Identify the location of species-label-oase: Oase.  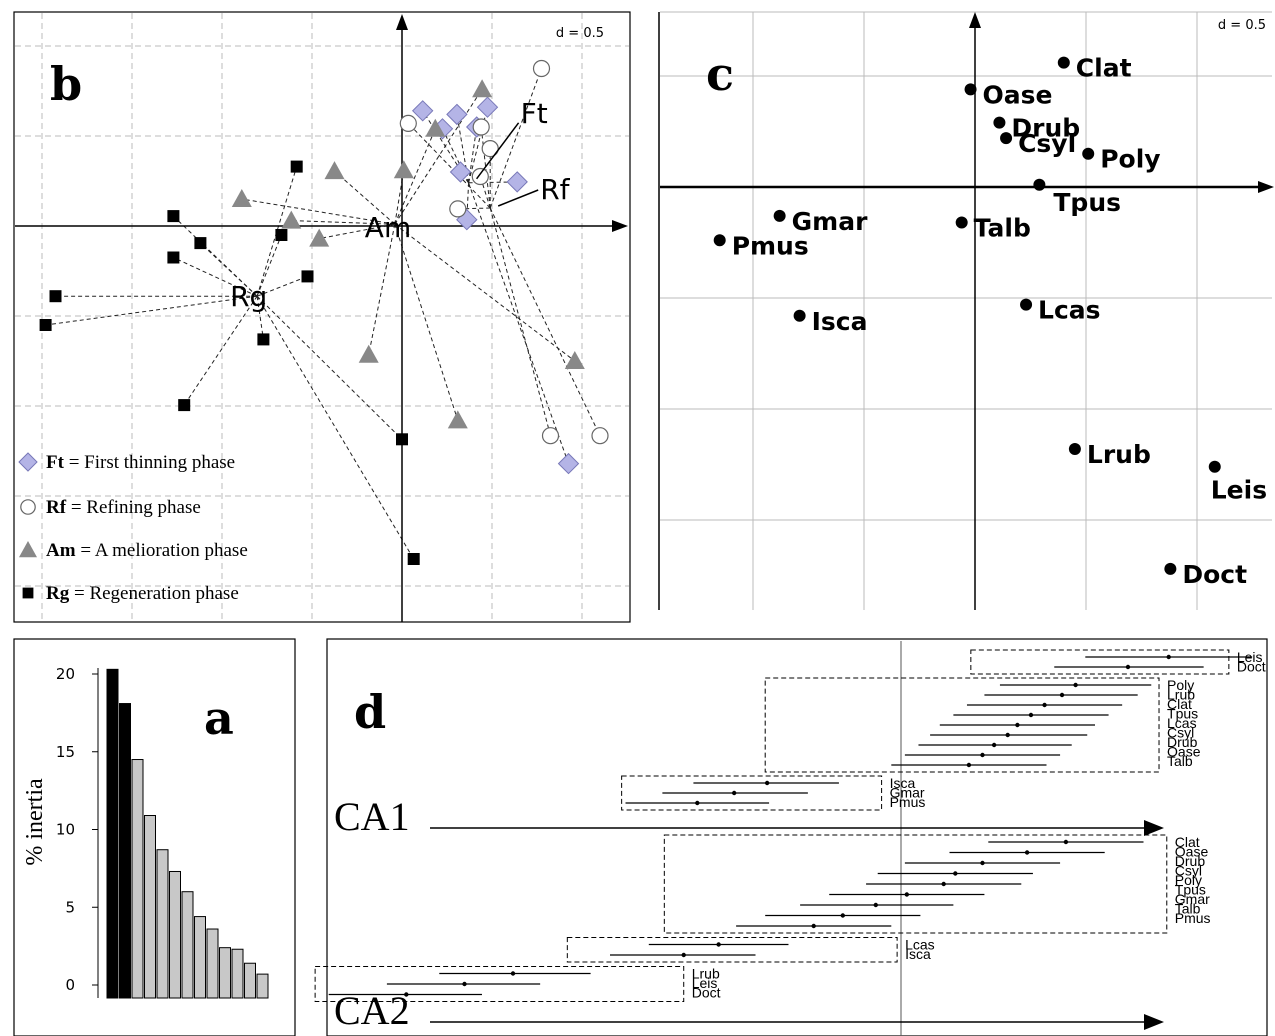
(1018, 94).